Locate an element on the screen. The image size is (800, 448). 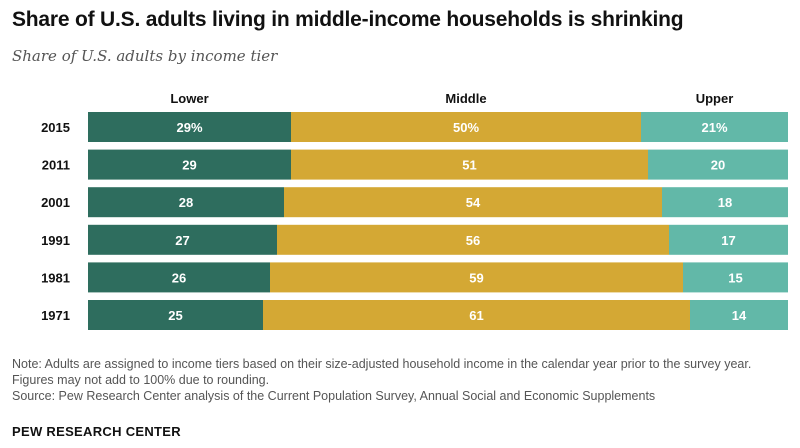
bar-upper-1971 is located at coordinates (739, 315).